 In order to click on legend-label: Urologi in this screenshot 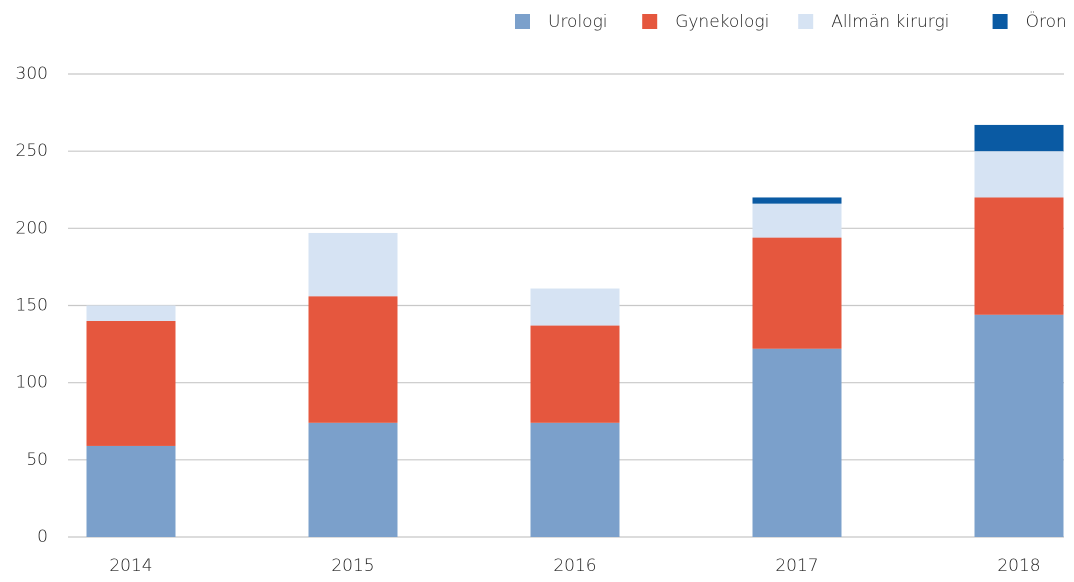, I will do `click(578, 22)`.